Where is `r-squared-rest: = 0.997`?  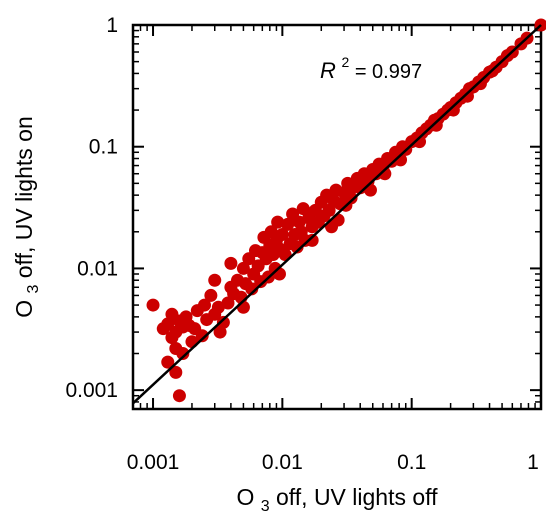 r-squared-rest: = 0.997 is located at coordinates (388, 72).